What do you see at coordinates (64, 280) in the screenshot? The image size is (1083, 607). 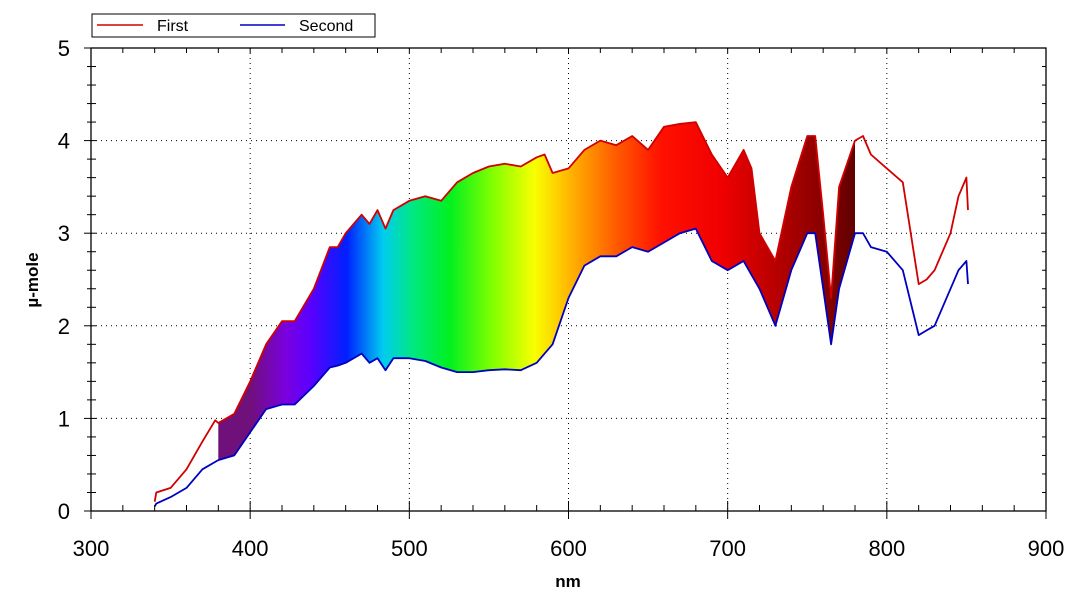 I see `y-axis-tick-labels: 0 1 2 3 4 5` at bounding box center [64, 280].